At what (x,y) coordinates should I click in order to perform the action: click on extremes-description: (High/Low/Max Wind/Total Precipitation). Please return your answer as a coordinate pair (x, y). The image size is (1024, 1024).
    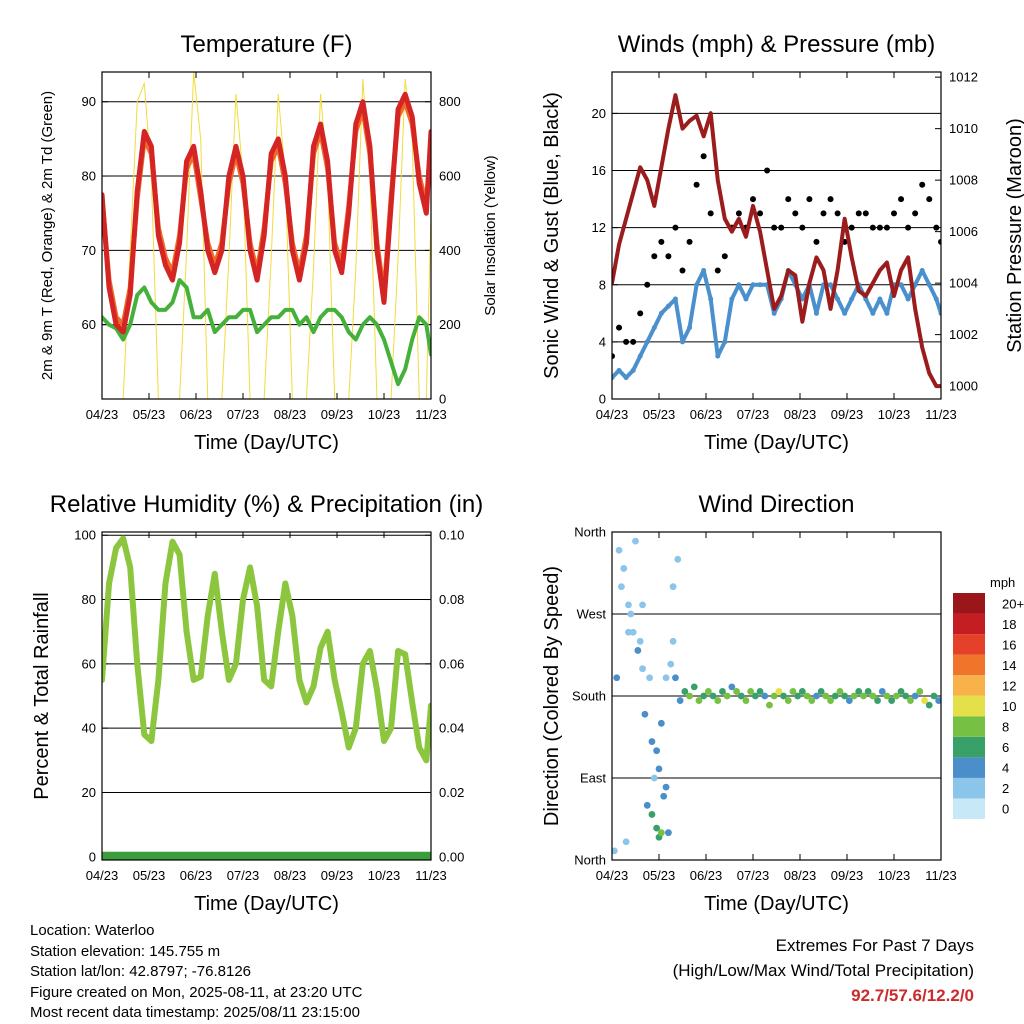
    Looking at the image, I should click on (823, 970).